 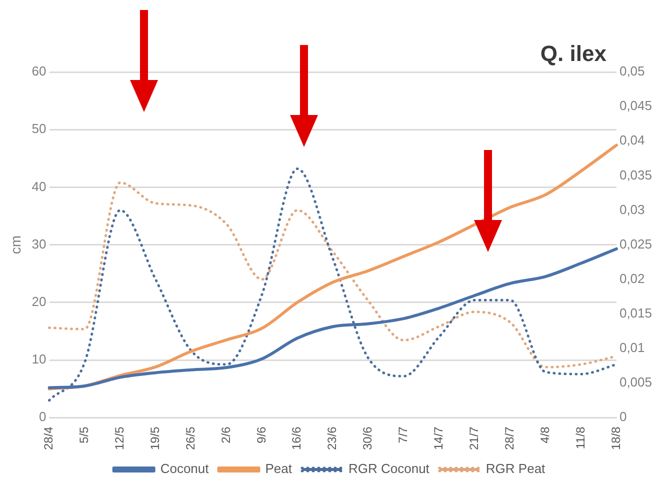 I want to click on y-tick-label: 40, so click(x=39, y=186).